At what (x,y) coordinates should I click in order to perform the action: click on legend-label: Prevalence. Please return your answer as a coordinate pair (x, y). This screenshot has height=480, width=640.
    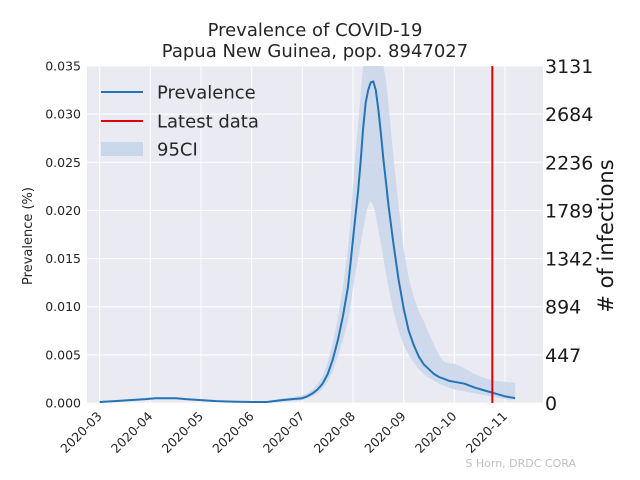
    Looking at the image, I should click on (206, 93).